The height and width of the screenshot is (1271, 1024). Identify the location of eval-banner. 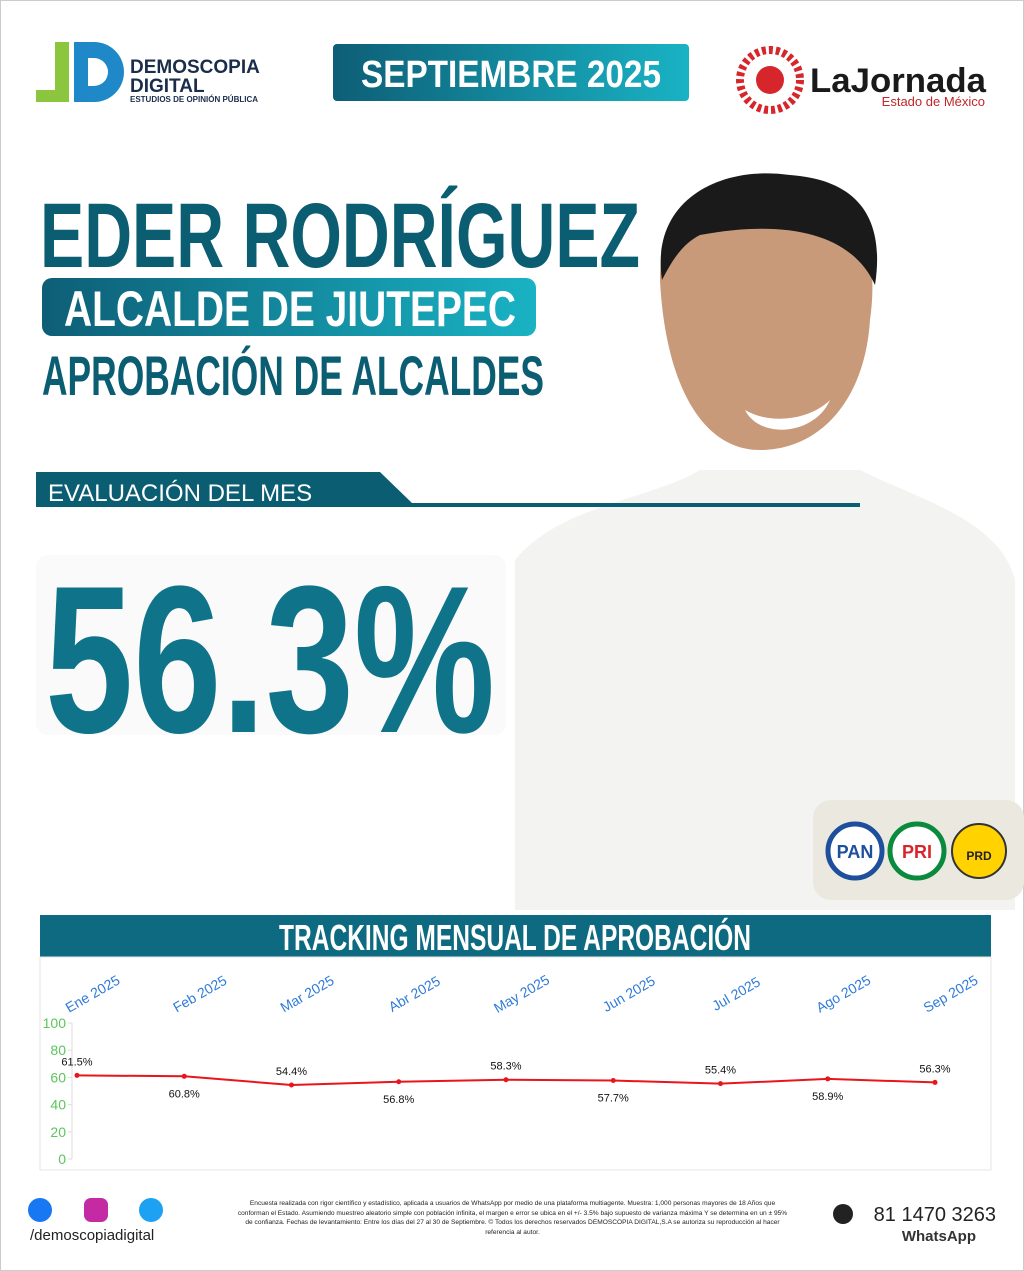
(448, 489).